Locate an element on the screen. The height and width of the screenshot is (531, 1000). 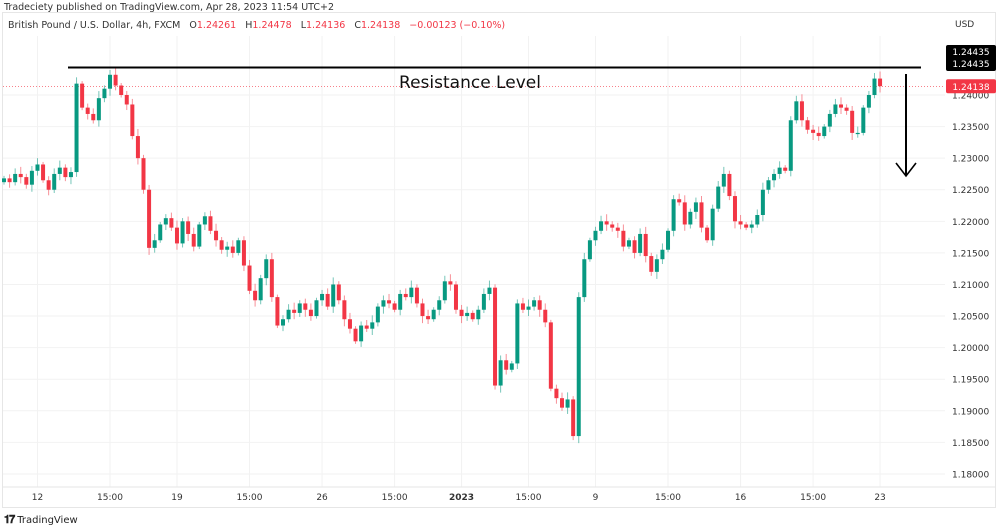
tradingview-brand: 𝟏𝟕 TradingView is located at coordinates (41, 520).